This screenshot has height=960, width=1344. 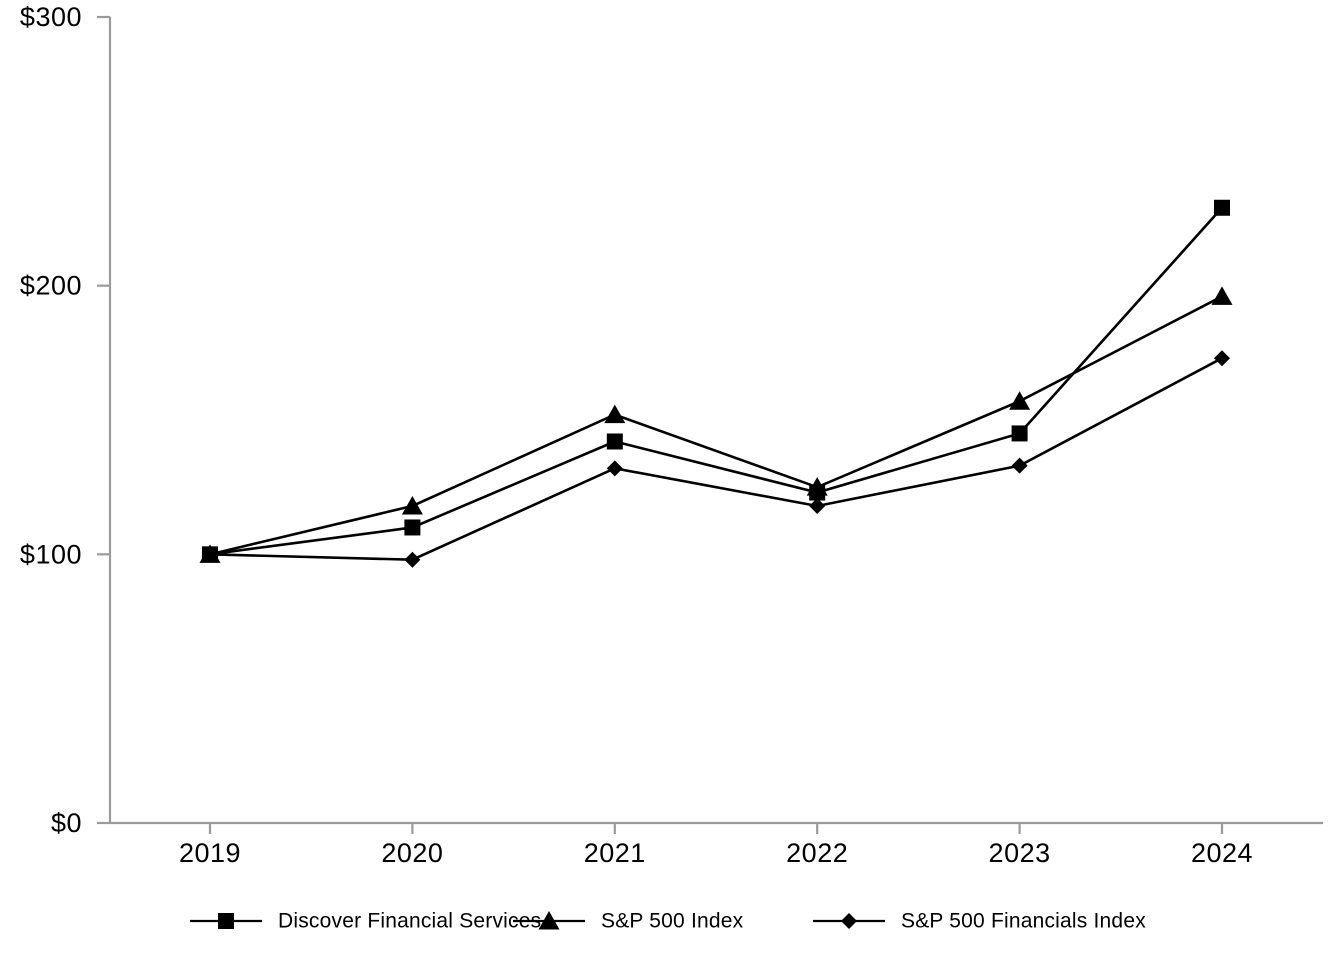 I want to click on legend-item: Discover Financial Services, so click(x=365, y=921).